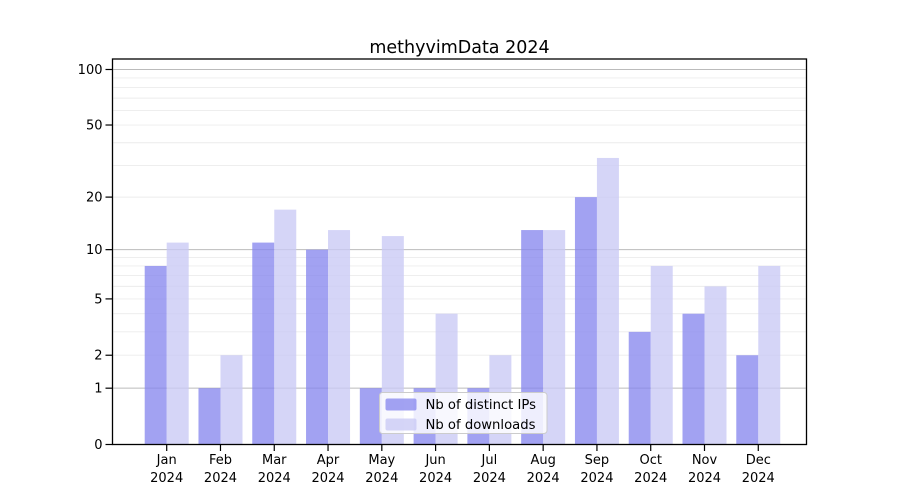 The image size is (900, 500). I want to click on bar-downloads-oct, so click(661, 355).